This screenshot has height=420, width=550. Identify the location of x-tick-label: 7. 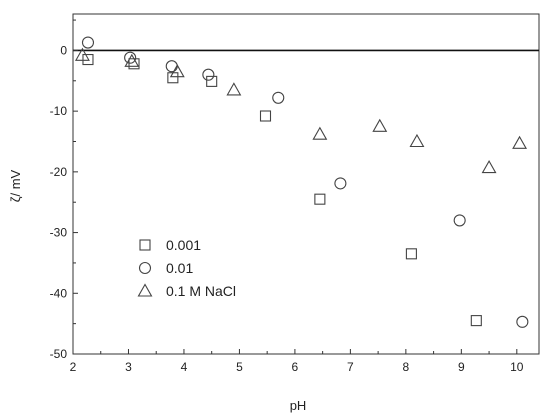
(350, 367).